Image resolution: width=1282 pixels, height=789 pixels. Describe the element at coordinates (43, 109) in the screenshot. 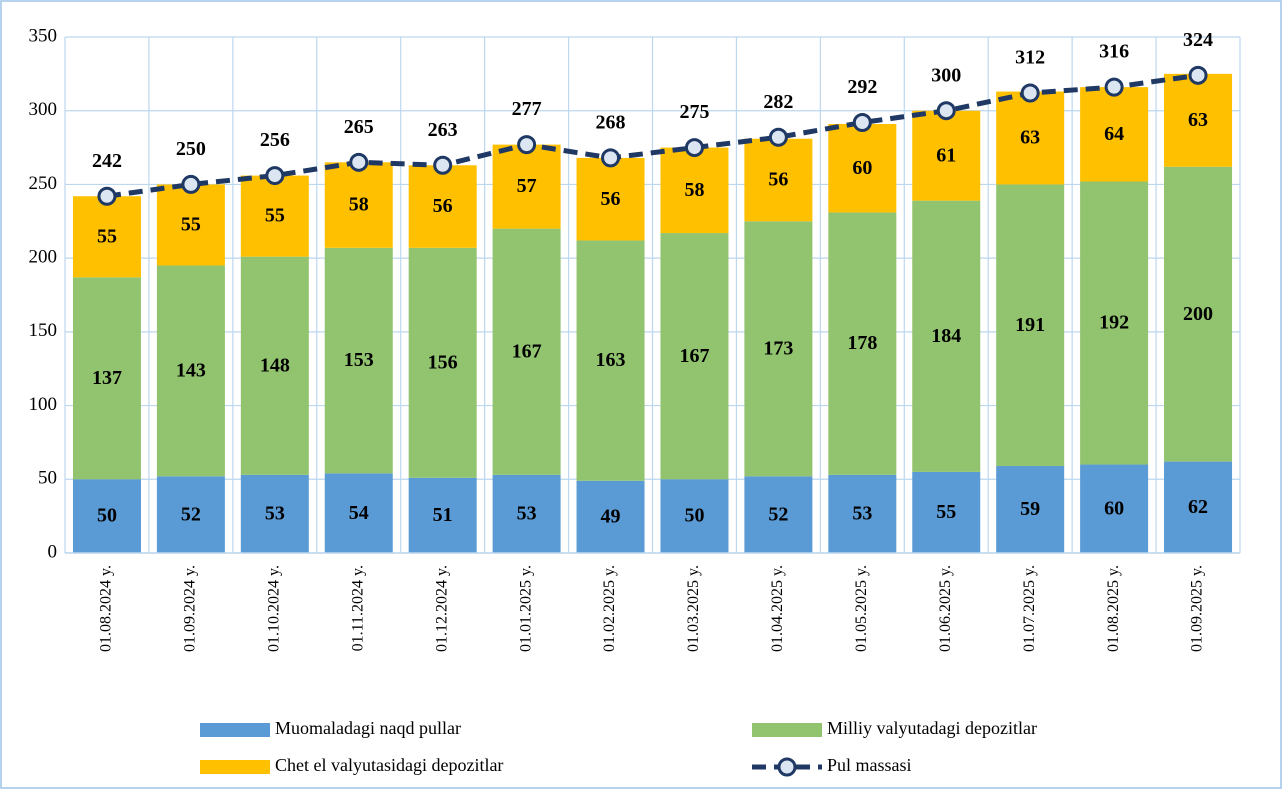

I see `y-tick-label: 300` at that location.